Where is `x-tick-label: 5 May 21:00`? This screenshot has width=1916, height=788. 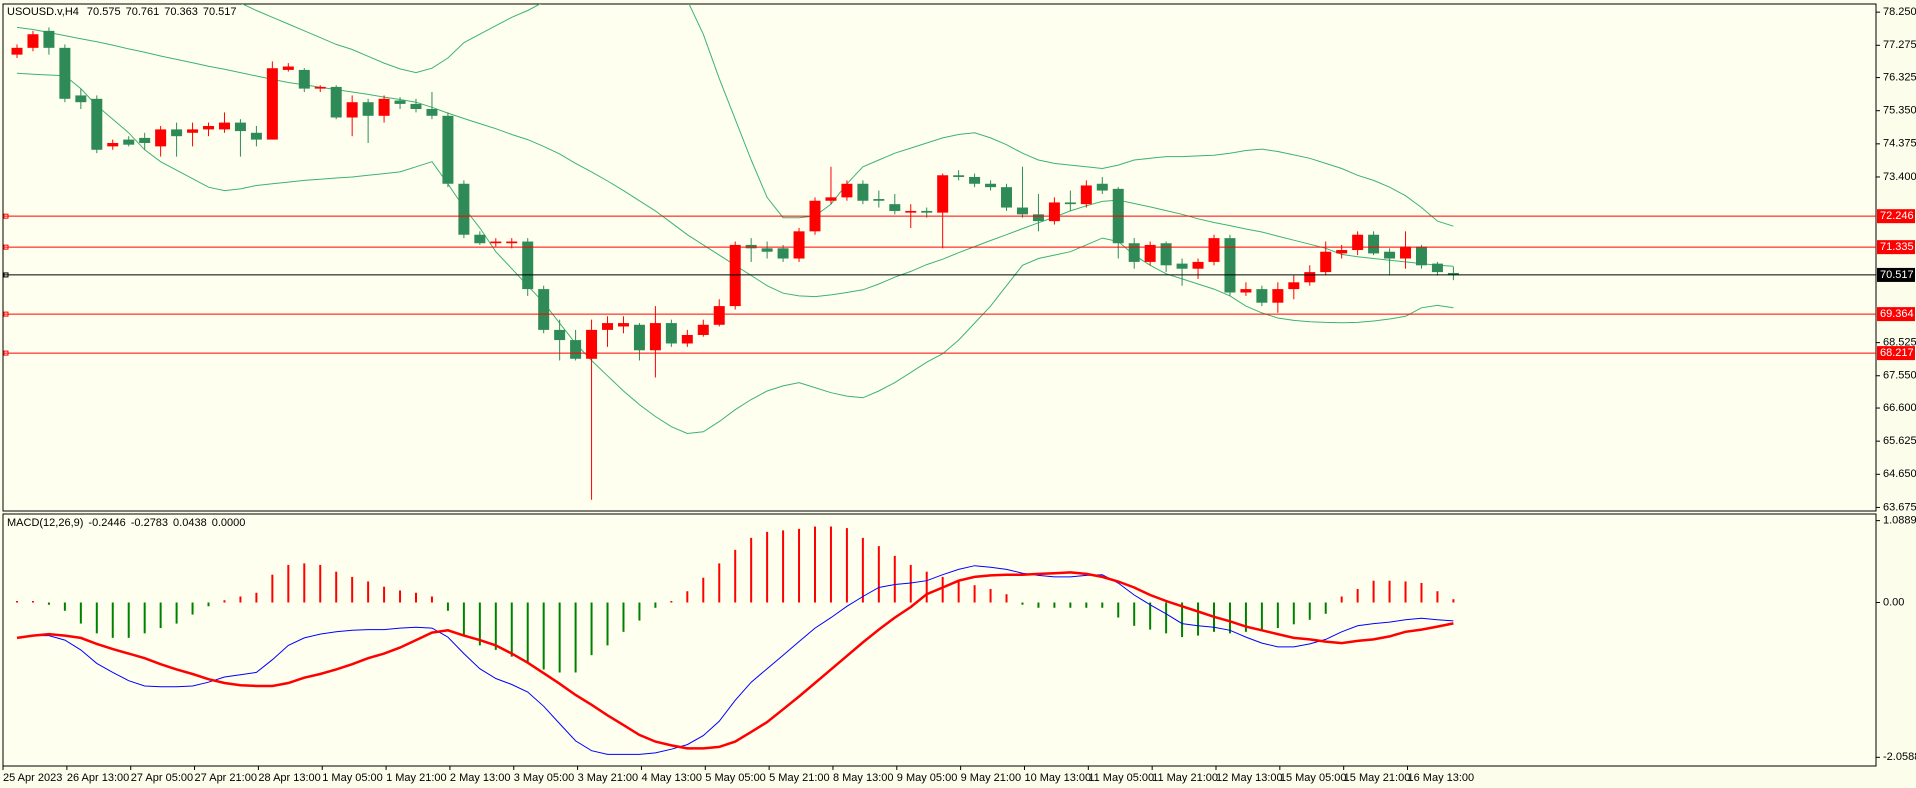 x-tick-label: 5 May 21:00 is located at coordinates (799, 778).